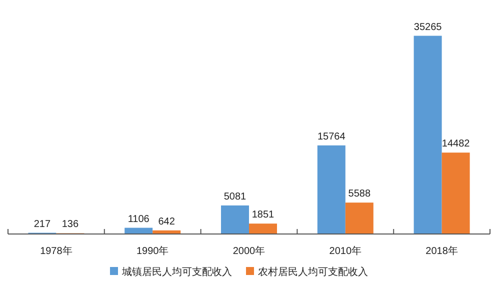 This screenshot has height=287, width=500. I want to click on data-label: 1106, so click(139, 219).